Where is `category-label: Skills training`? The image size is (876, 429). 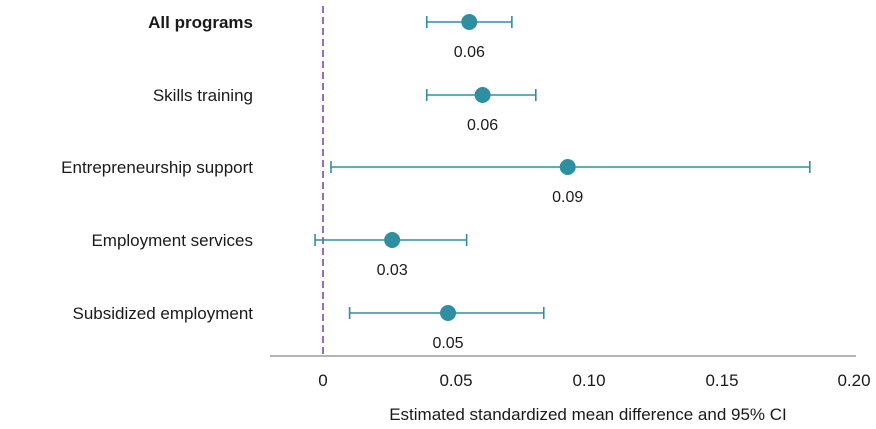 category-label: Skills training is located at coordinates (203, 95).